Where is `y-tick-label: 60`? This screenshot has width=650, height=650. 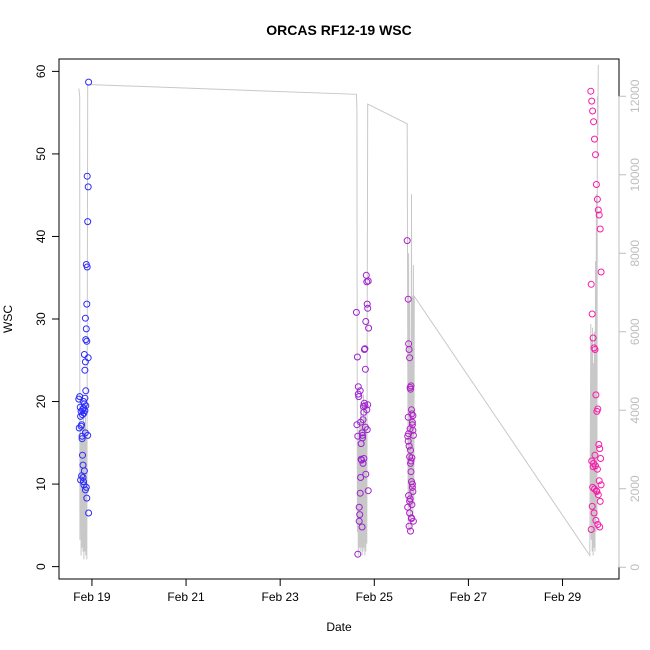
y-tick-label: 60 is located at coordinates (41, 71).